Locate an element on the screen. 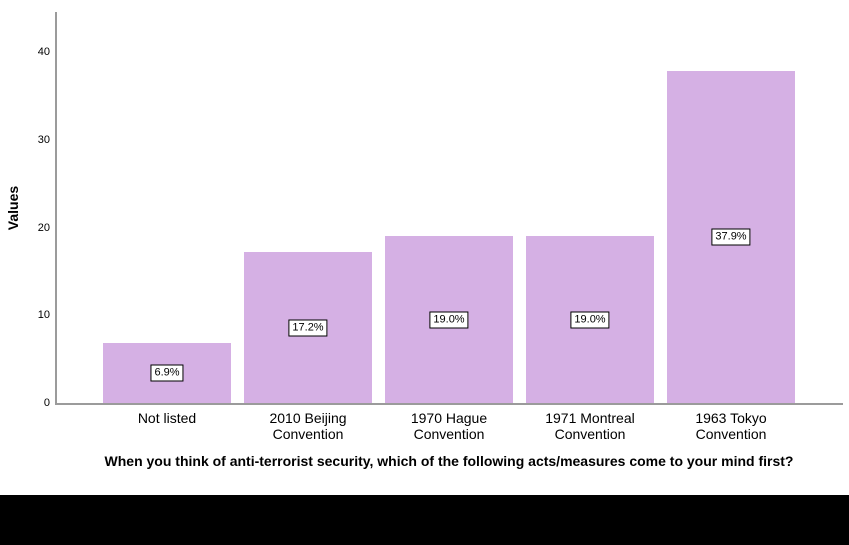 The width and height of the screenshot is (849, 545). bottom-black-bar is located at coordinates (424, 520).